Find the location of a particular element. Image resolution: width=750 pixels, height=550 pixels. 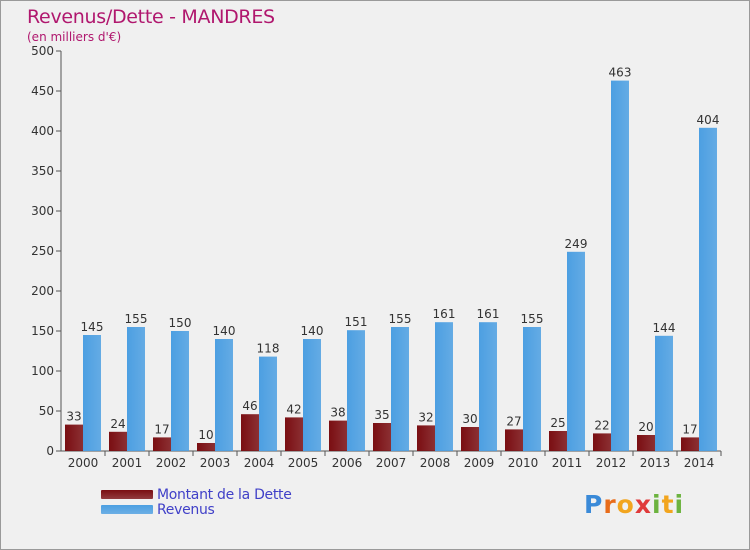

x-tick-label: 2000 is located at coordinates (83, 463).